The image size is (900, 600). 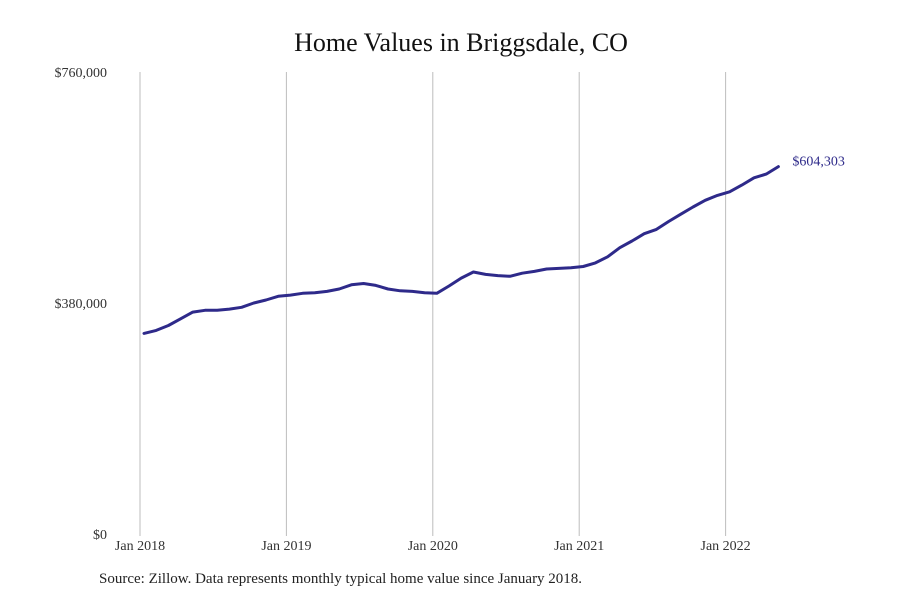 I want to click on x-tick-label: Jan 2019, so click(x=286, y=546).